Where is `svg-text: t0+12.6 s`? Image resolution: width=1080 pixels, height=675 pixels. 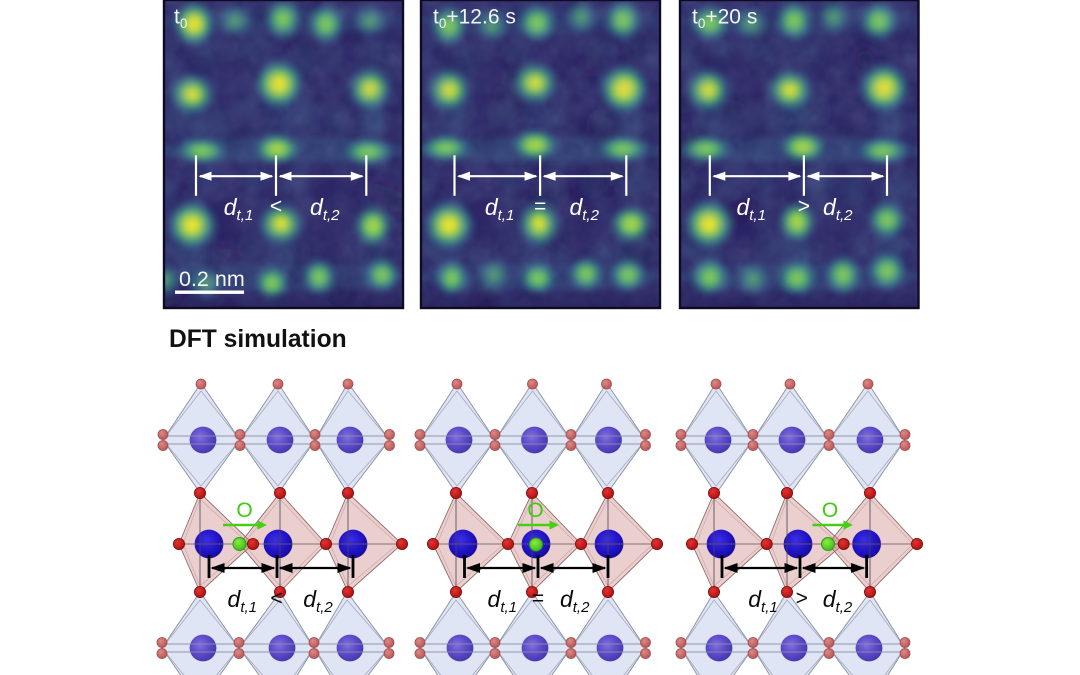 svg-text: t0+12.6 s is located at coordinates (474, 19).